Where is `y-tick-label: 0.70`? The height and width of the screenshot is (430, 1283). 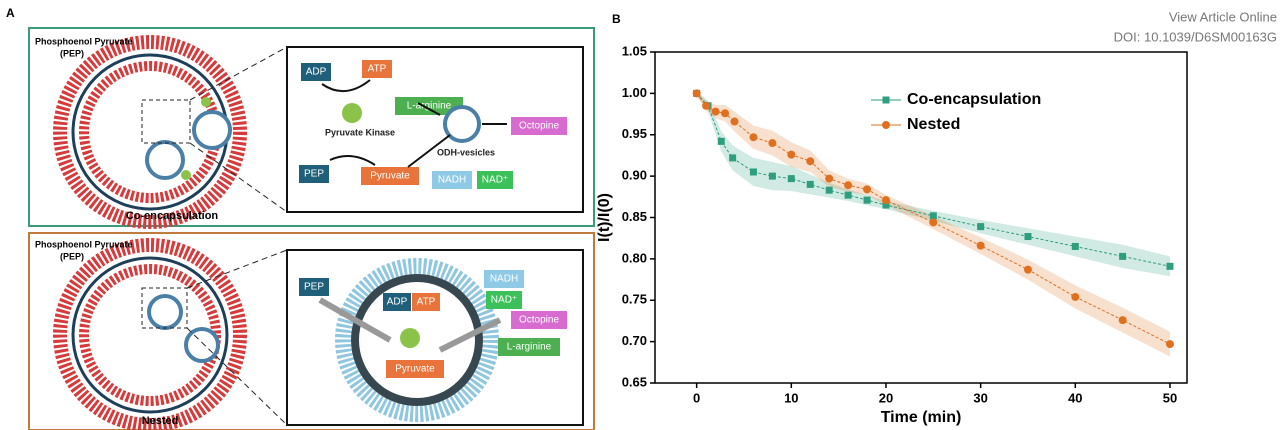 y-tick-label: 0.70 is located at coordinates (634, 340).